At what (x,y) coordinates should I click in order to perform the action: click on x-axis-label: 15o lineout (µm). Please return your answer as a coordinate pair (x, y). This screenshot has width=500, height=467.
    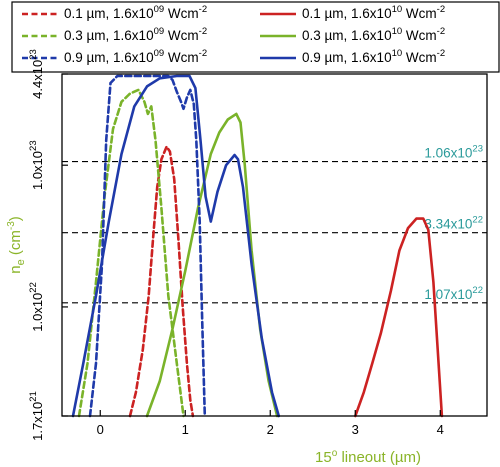
    Looking at the image, I should click on (368, 457).